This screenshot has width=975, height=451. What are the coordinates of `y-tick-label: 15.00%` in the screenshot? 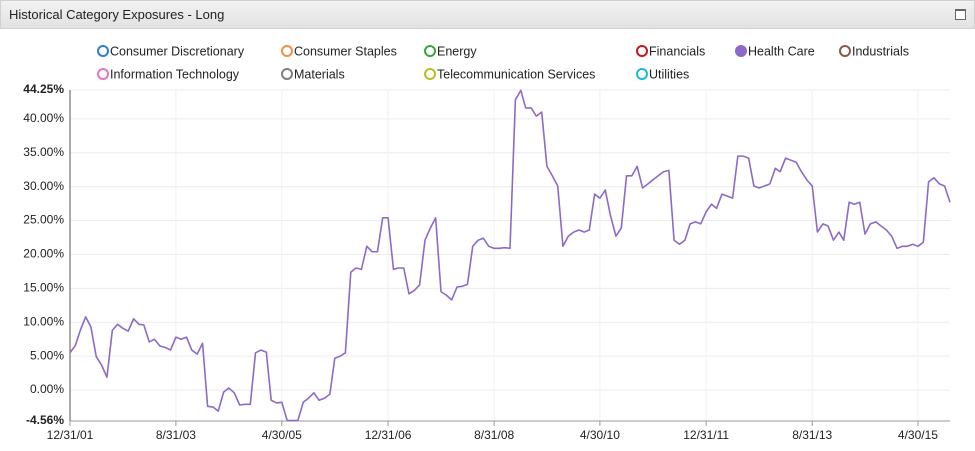 It's located at (43, 288).